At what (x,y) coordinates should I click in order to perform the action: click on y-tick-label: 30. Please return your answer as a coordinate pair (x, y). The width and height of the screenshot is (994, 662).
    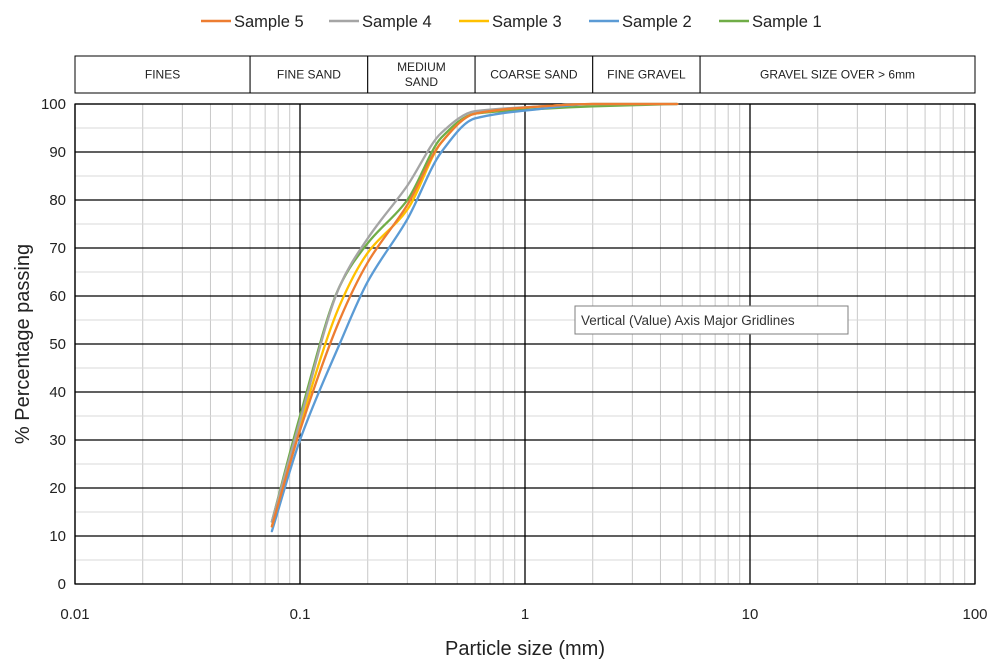
    Looking at the image, I should click on (57, 440).